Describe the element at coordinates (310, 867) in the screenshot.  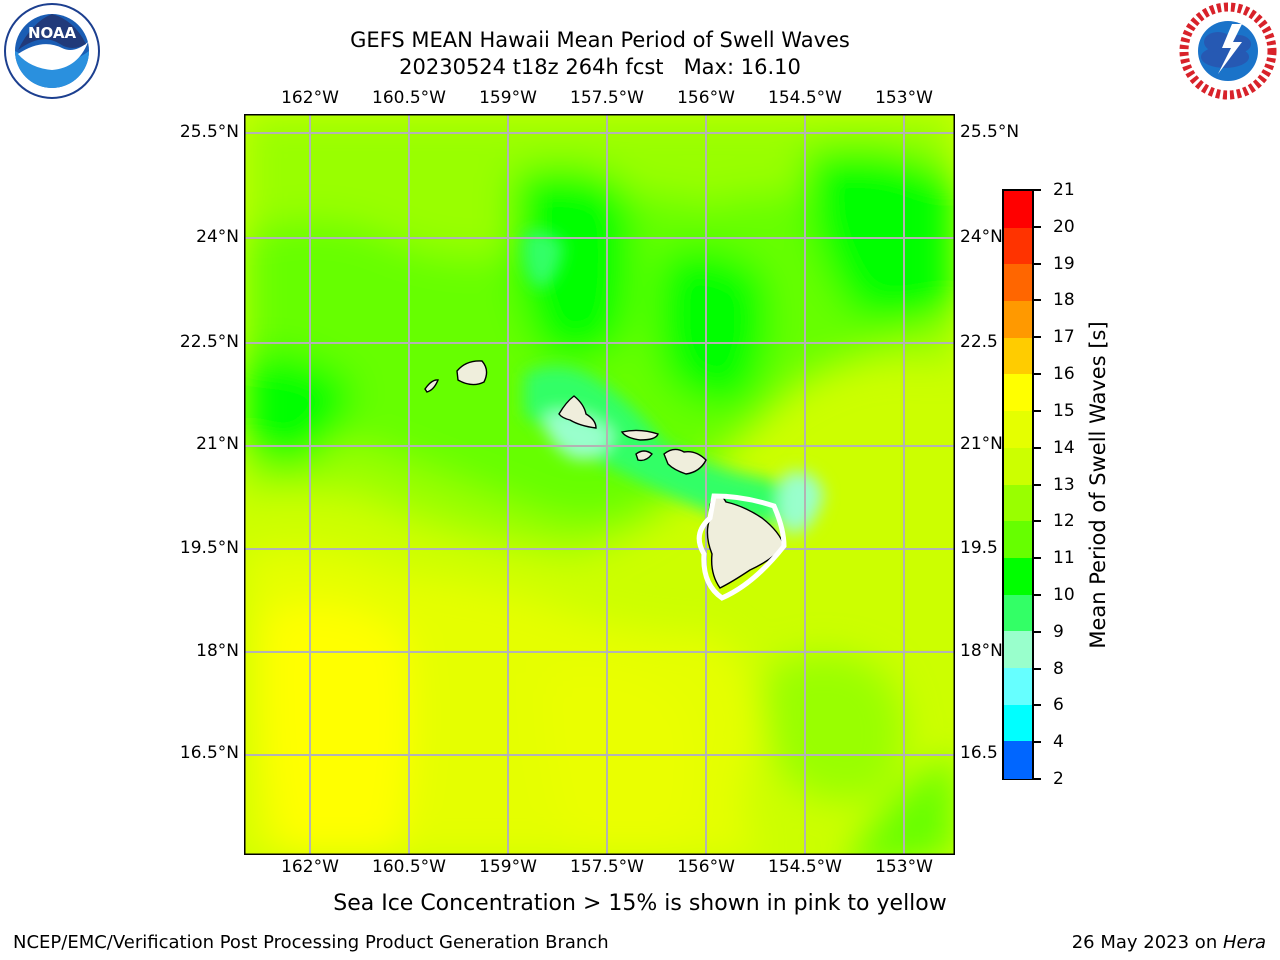
I see `lon-tick-bottom: 162°W` at that location.